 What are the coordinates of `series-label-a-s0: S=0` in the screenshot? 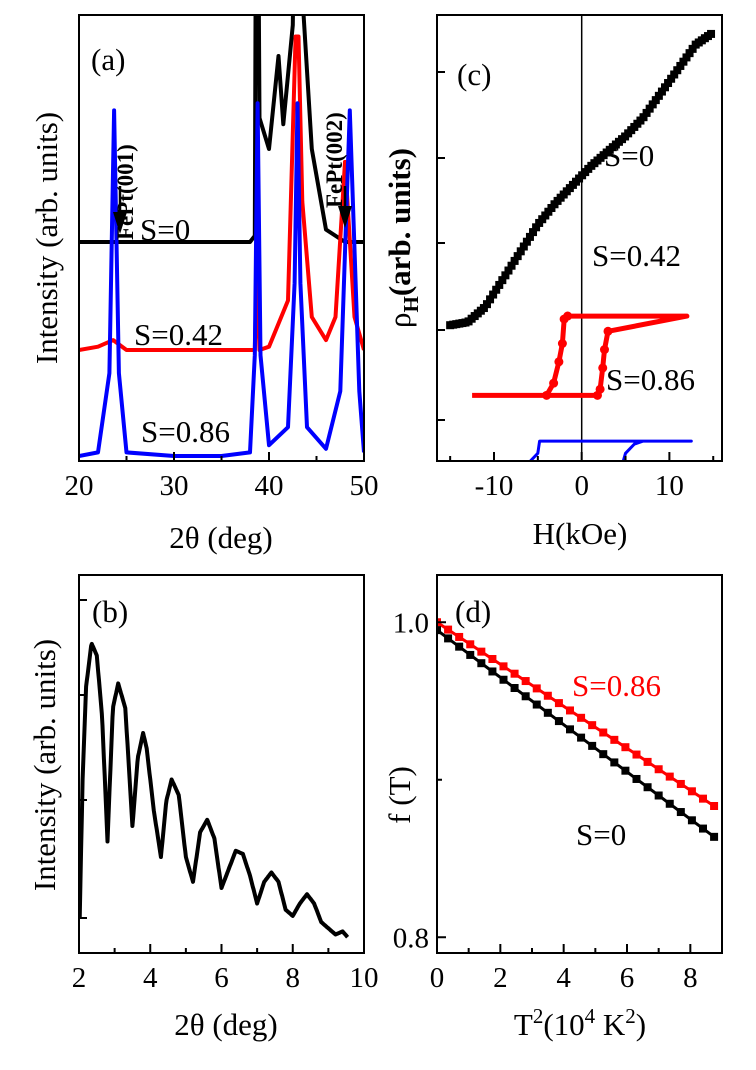 It's located at (165, 229).